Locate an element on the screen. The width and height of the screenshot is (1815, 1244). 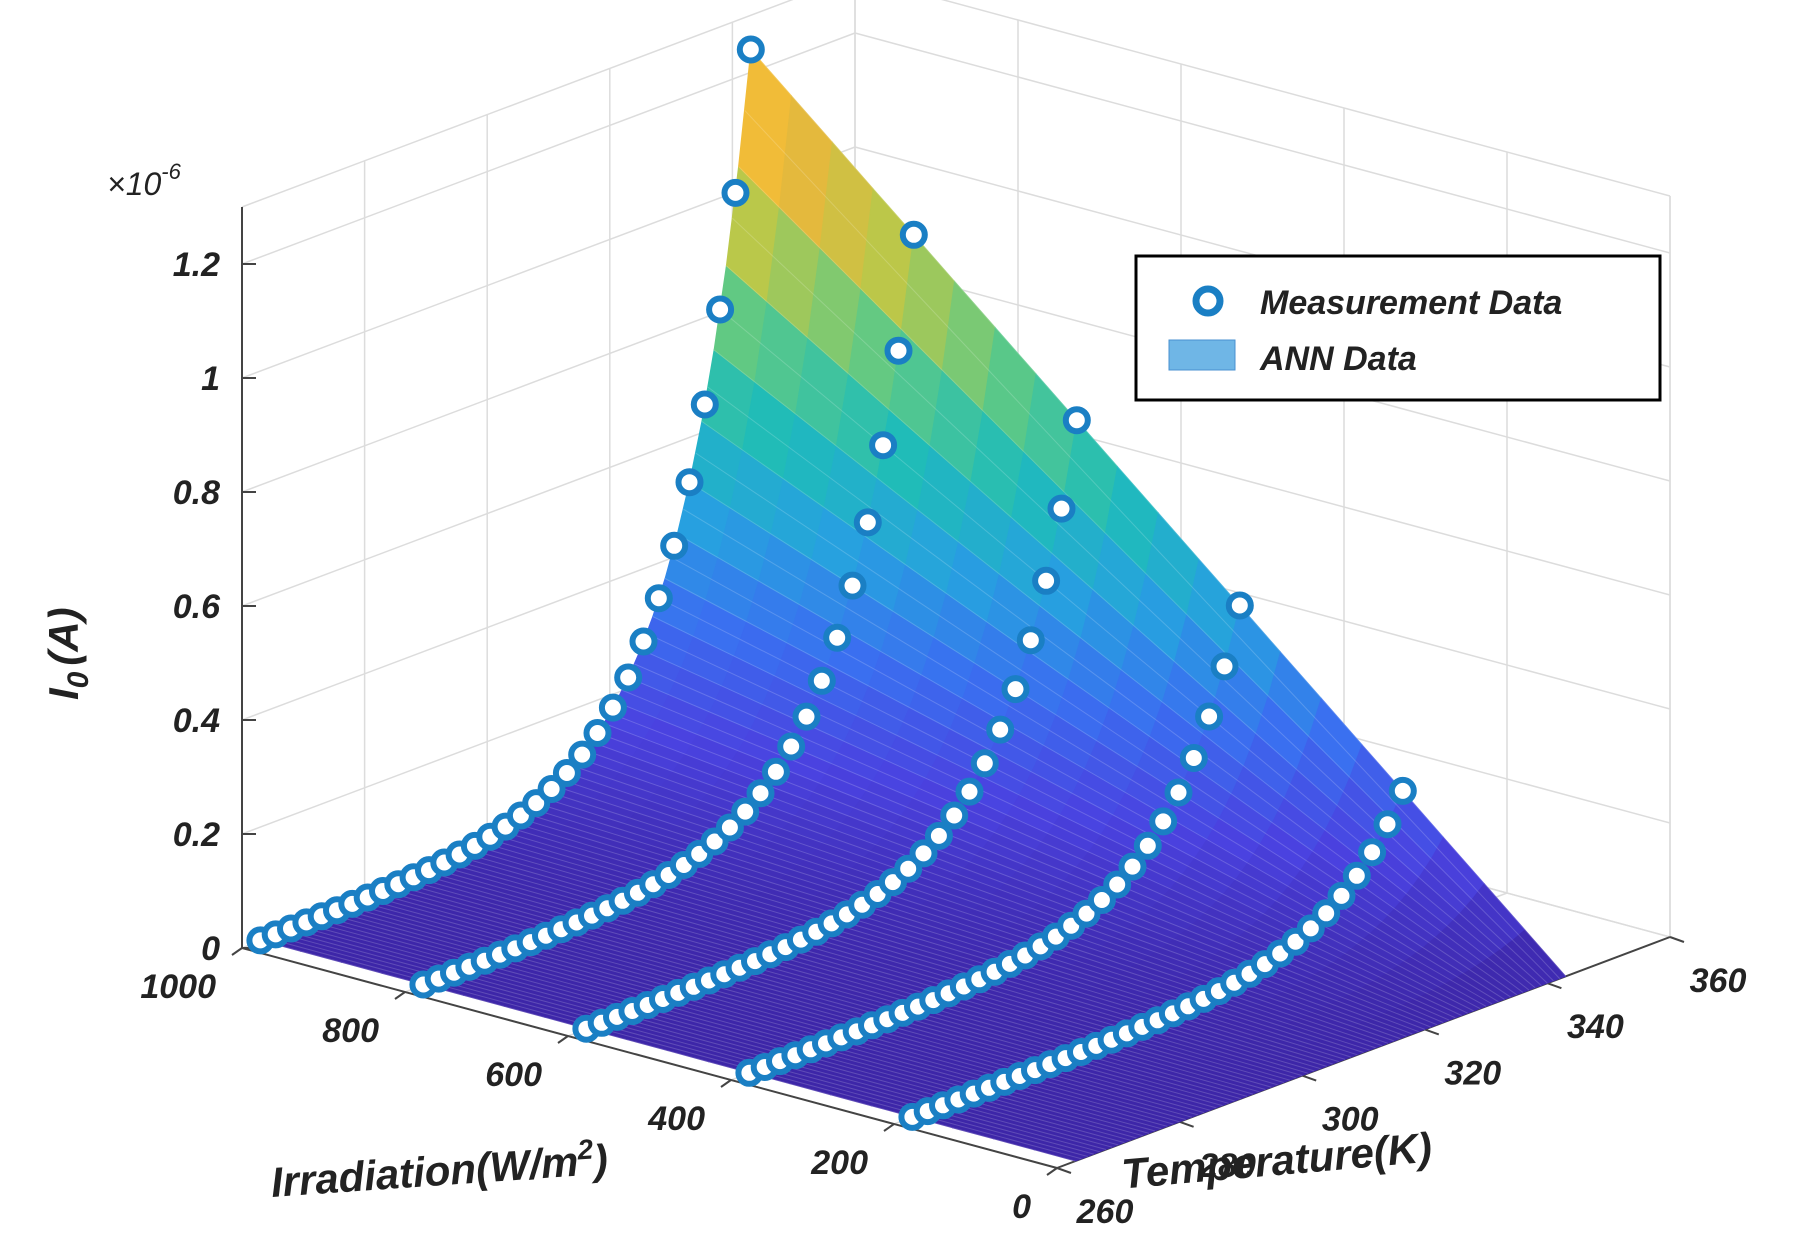
z-tick-label: 0.6 is located at coordinates (197, 607).